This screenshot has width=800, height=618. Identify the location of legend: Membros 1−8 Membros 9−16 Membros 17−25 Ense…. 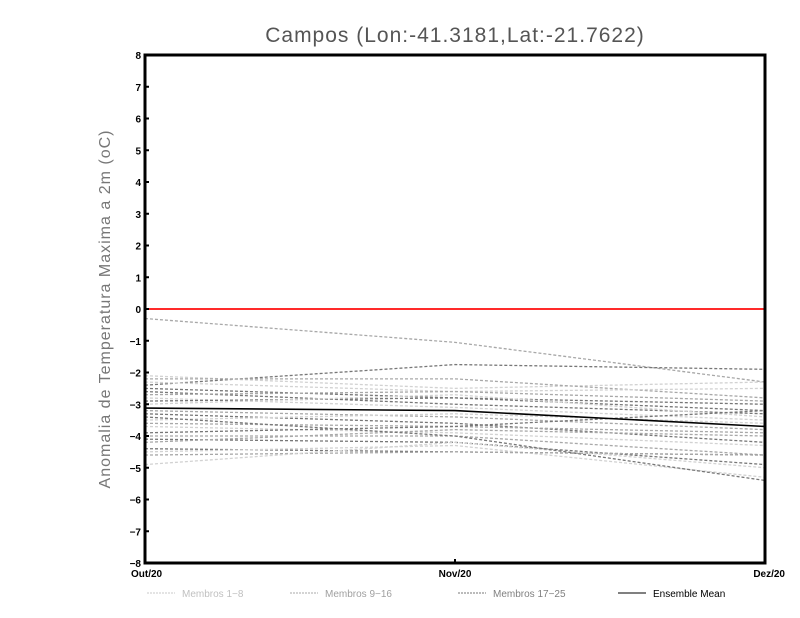
(436, 594).